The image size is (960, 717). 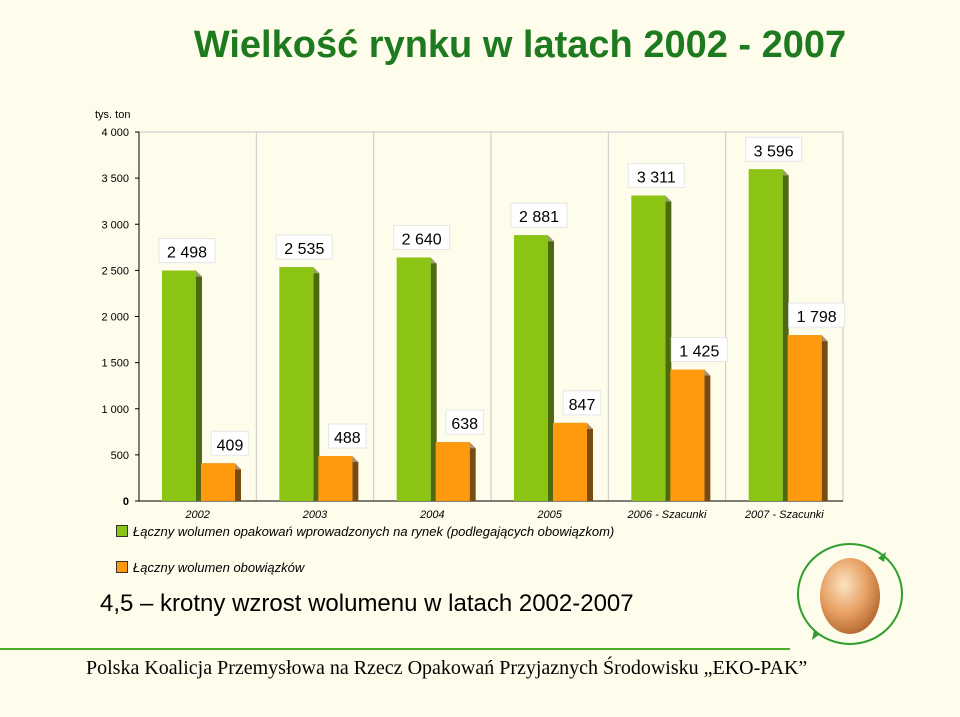 What do you see at coordinates (395, 649) in the screenshot?
I see `footer-divider` at bounding box center [395, 649].